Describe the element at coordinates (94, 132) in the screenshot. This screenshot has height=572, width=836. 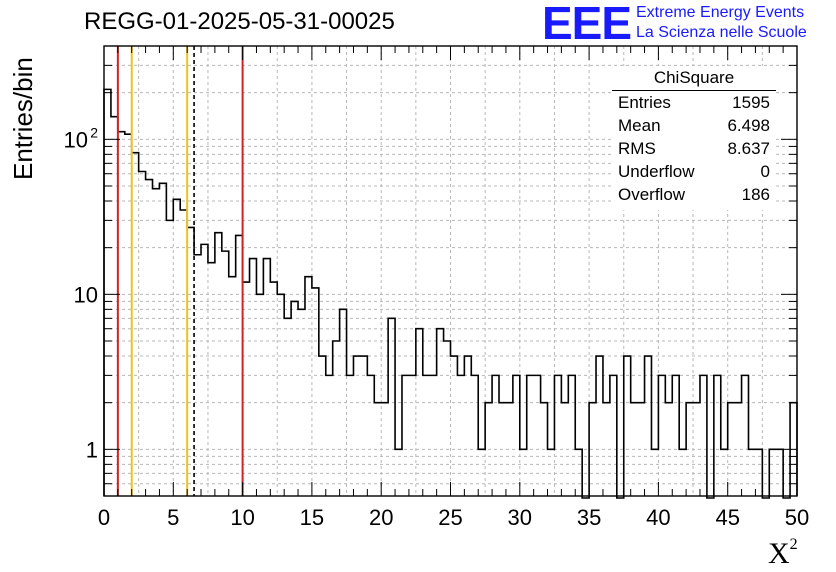
I see `y-tick-label-sup: 2` at that location.